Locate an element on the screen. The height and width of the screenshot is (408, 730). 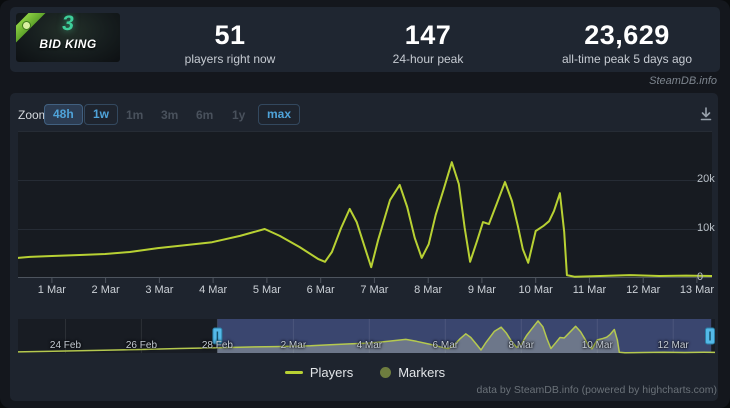
y-tick-label: 0 is located at coordinates (700, 277).